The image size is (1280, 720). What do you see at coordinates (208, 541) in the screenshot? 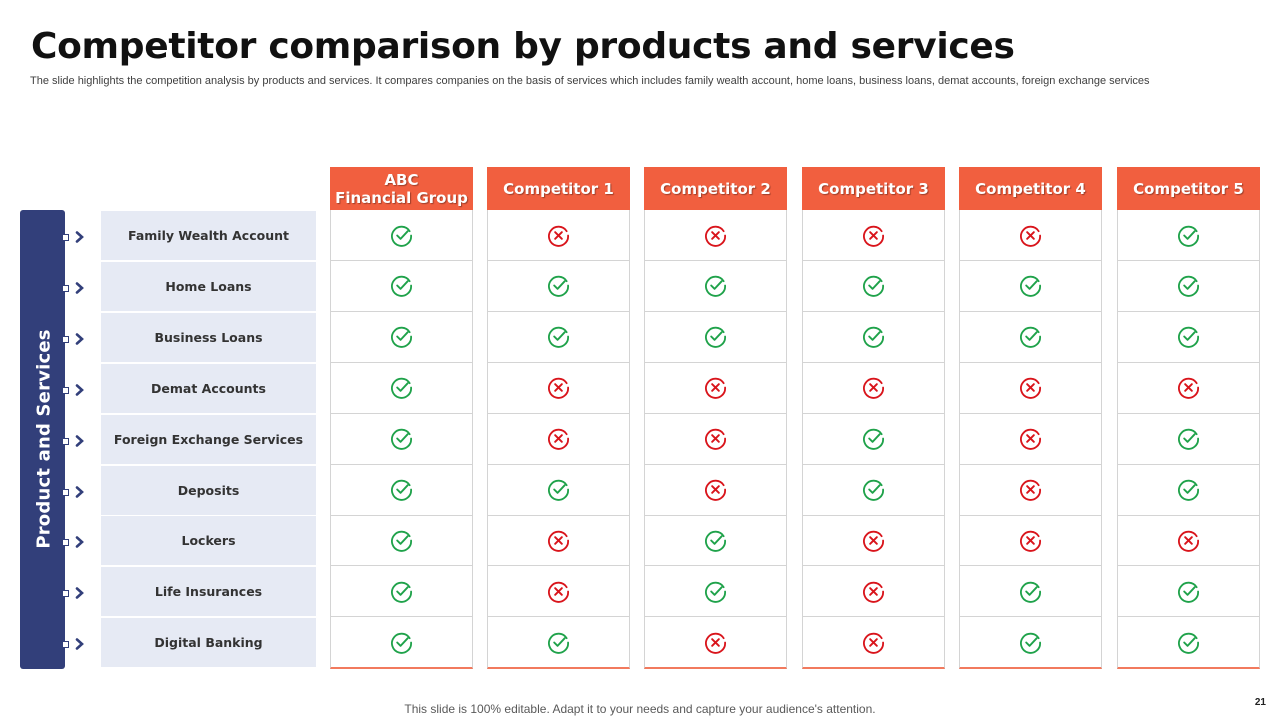
I see `row-label: Lockers` at bounding box center [208, 541].